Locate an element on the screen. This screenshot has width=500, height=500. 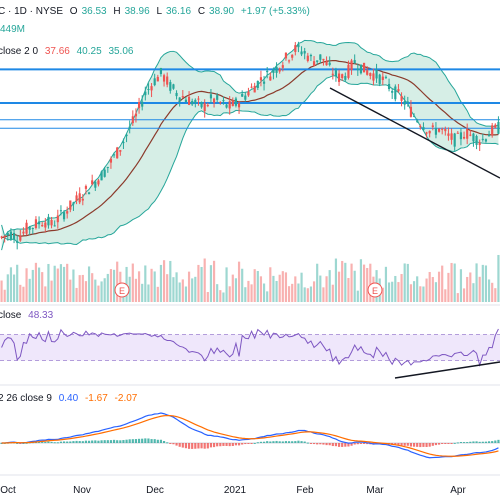
x-axis-tick-label: Dec is located at coordinates (155, 490).